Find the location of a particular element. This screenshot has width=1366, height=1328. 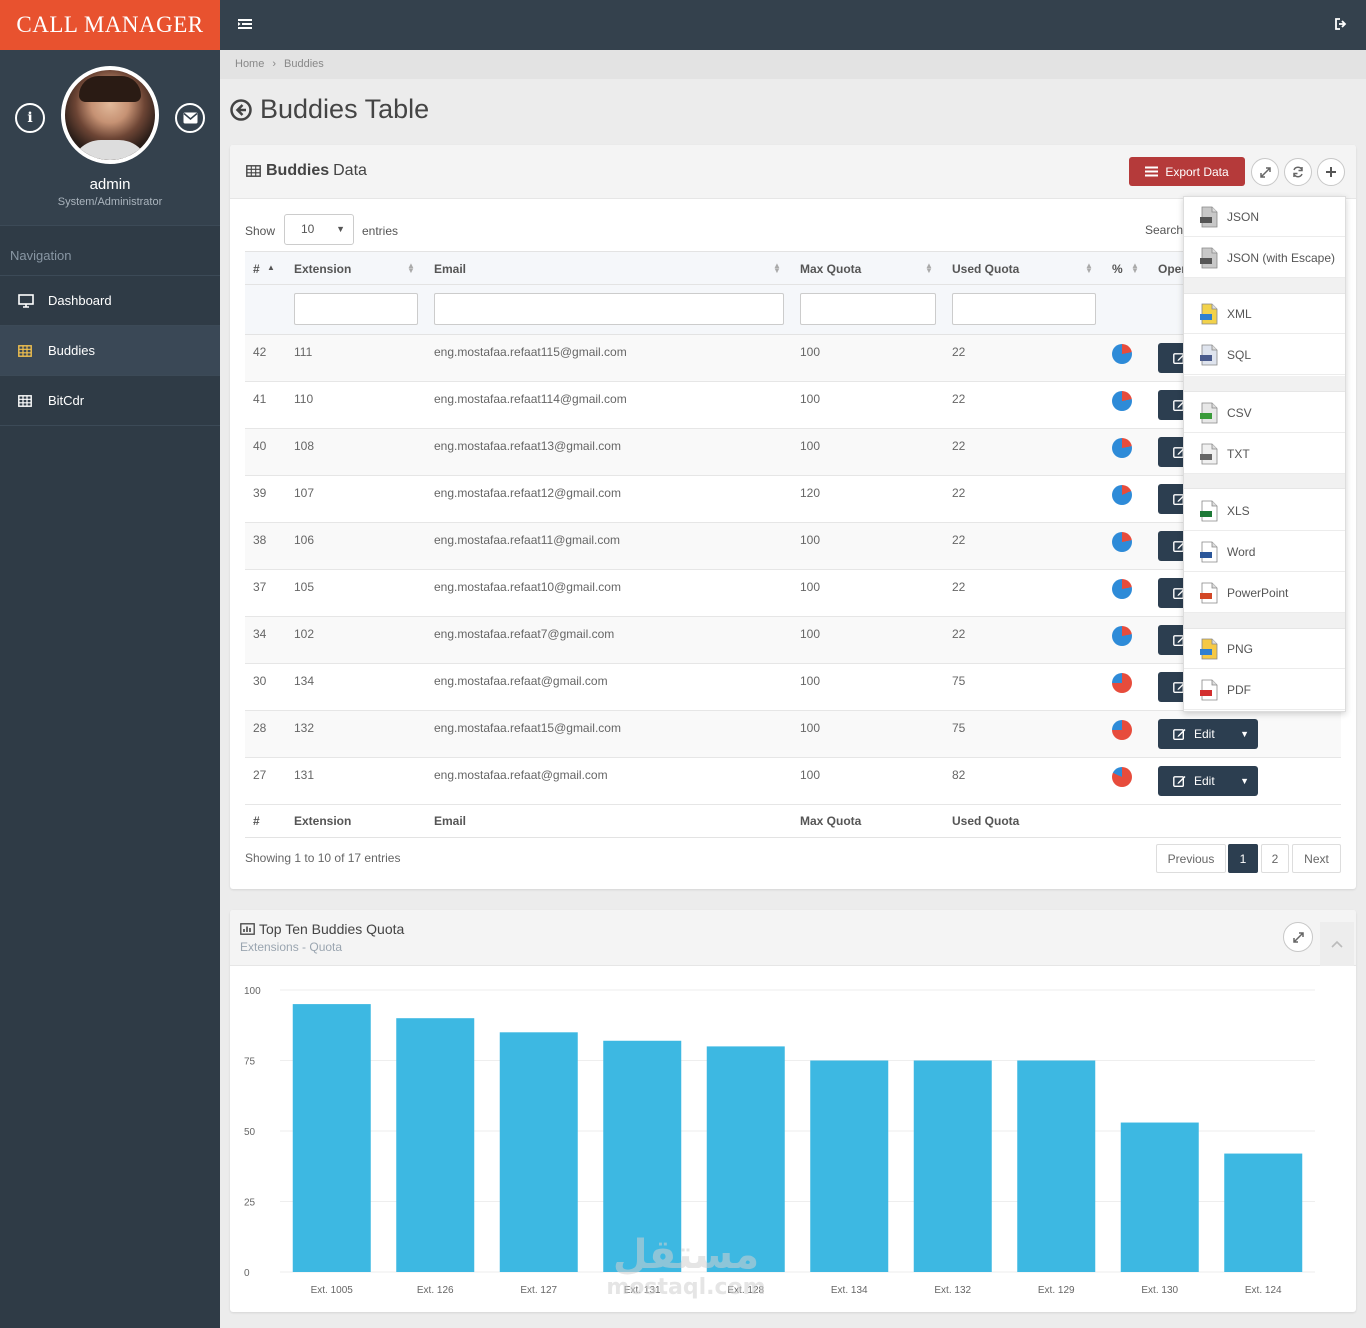

cell-id: 41 is located at coordinates (260, 399).